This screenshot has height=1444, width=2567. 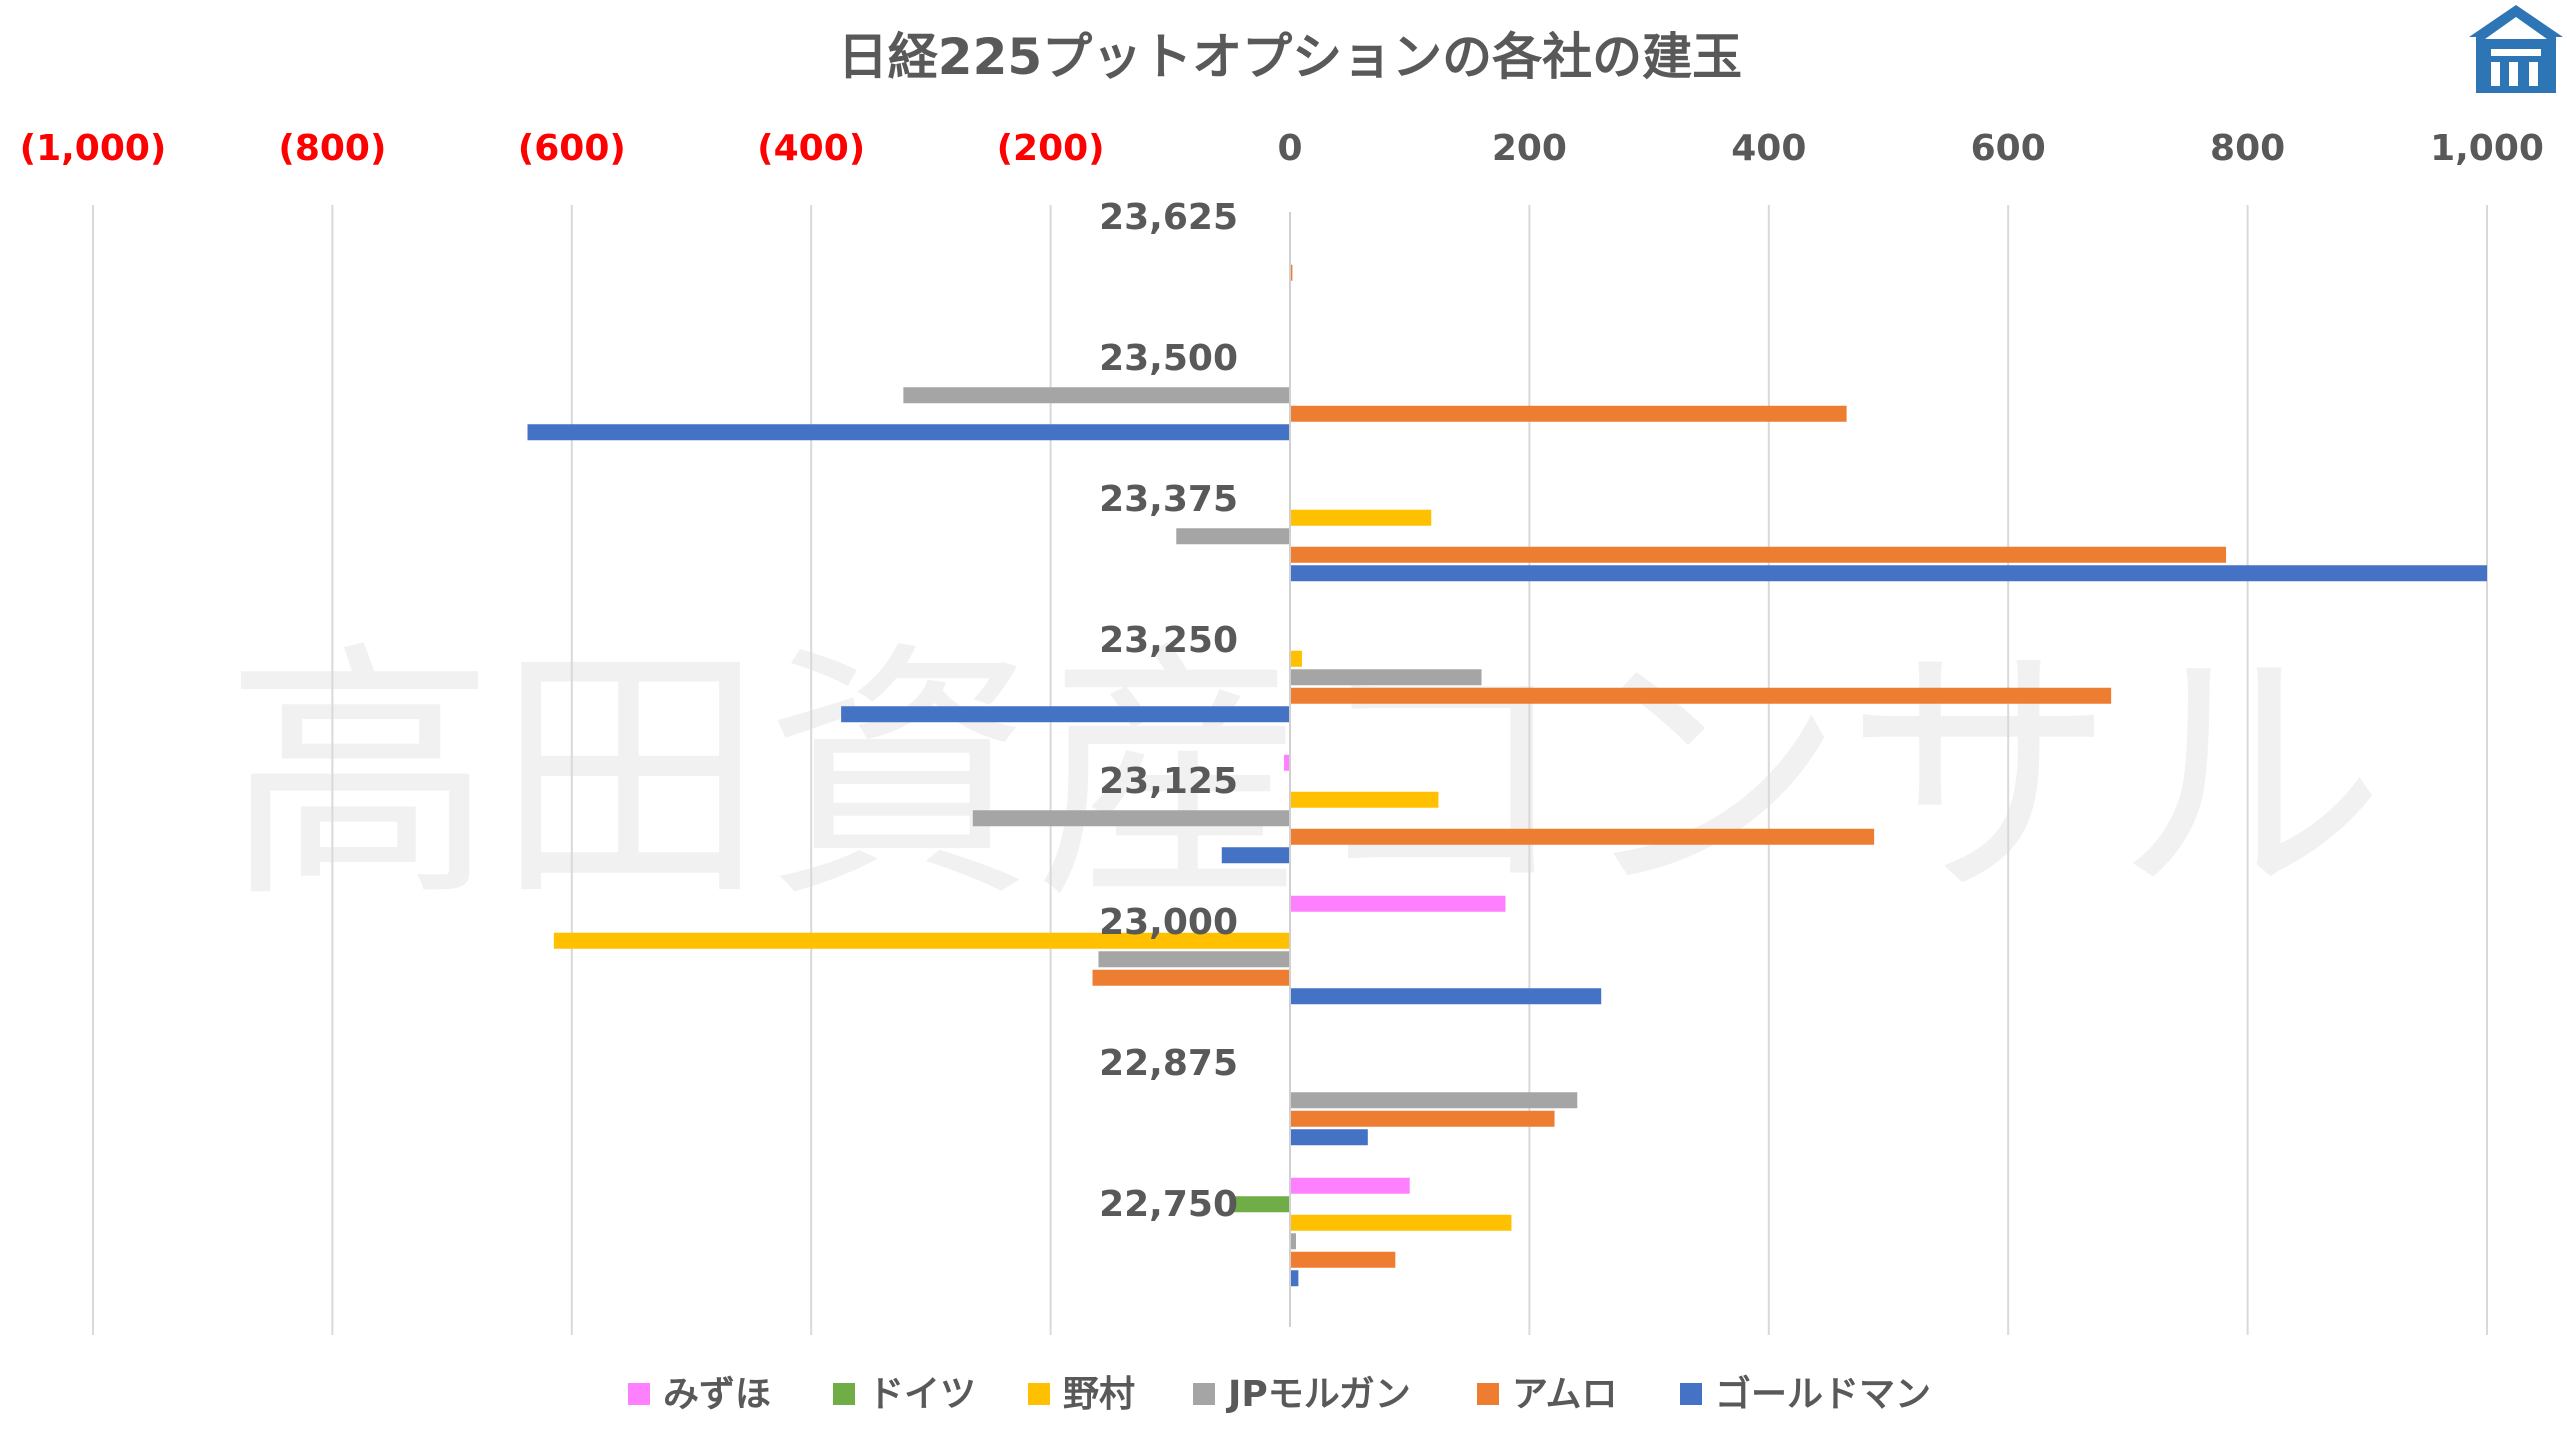 What do you see at coordinates (1823, 1394) in the screenshot?
I see `legend-label: ゴールドマン` at bounding box center [1823, 1394].